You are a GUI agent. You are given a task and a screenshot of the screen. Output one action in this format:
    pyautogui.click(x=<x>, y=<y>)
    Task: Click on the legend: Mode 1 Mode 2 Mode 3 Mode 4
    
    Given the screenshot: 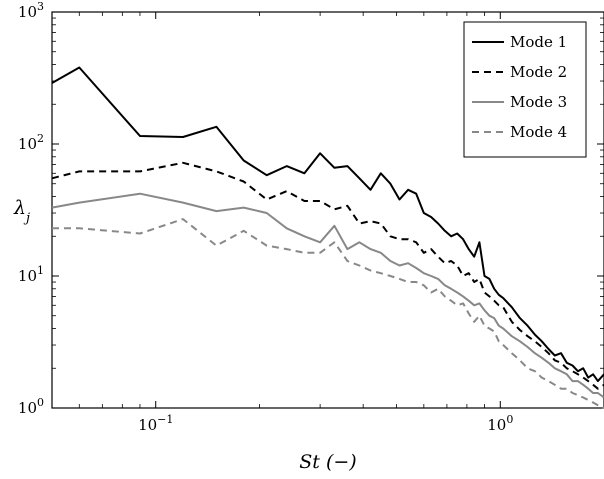 What is the action you would take?
    pyautogui.click(x=525, y=89)
    